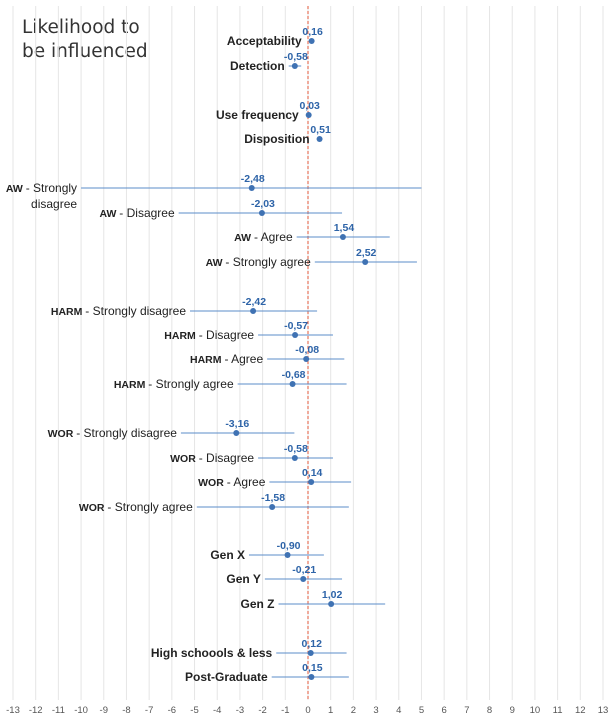 Image resolution: width=608 pixels, height=721 pixels. I want to click on row-group: -3,16 WOR - Strongly disagree, so click(171, 429).